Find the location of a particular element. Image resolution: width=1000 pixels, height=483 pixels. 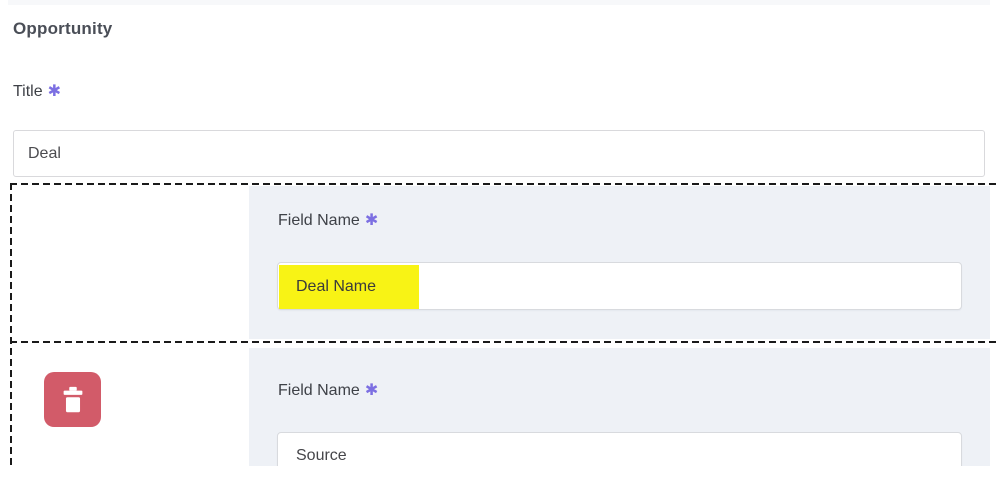

section-title: Opportunity is located at coordinates (63, 28).